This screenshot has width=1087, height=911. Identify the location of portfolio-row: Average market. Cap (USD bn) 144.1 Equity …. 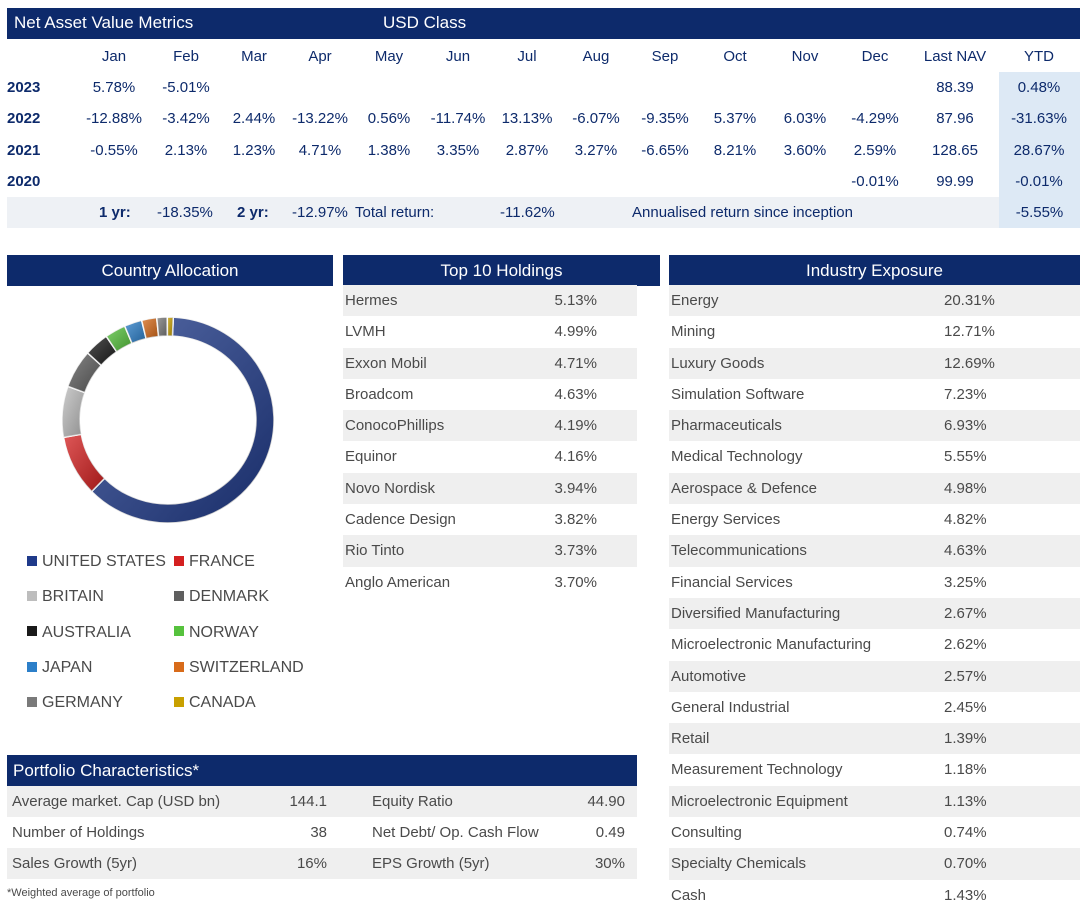
(322, 801).